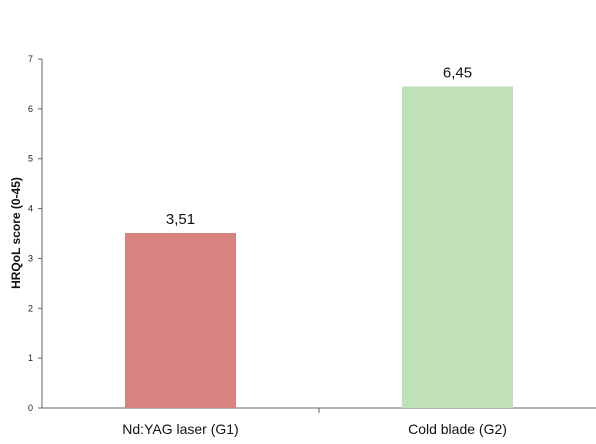 The image size is (596, 444). Describe the element at coordinates (319, 422) in the screenshot. I see `x-axis: Nd:YAG laser (G1) Cold blade (G2)` at that location.